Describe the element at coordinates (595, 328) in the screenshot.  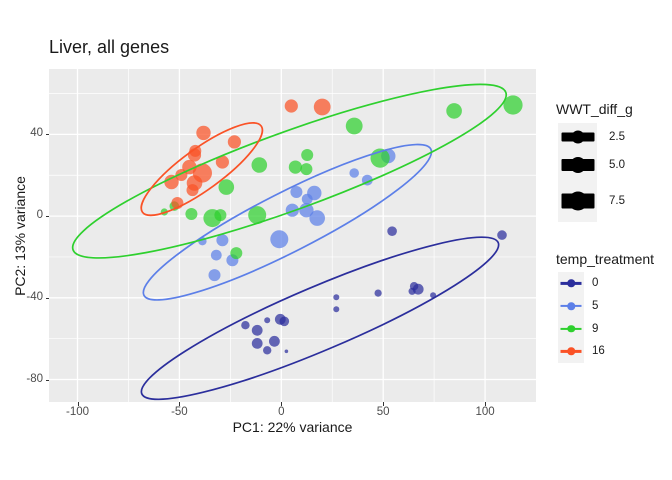
I see `color-legend-label: 9` at that location.